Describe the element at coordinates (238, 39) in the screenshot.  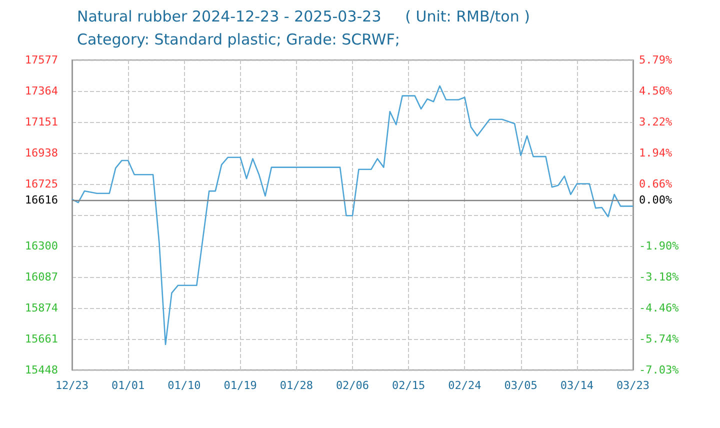
I see `chart-subtitle: Category: Standard plastic; Grade: SCRWF;` at that location.